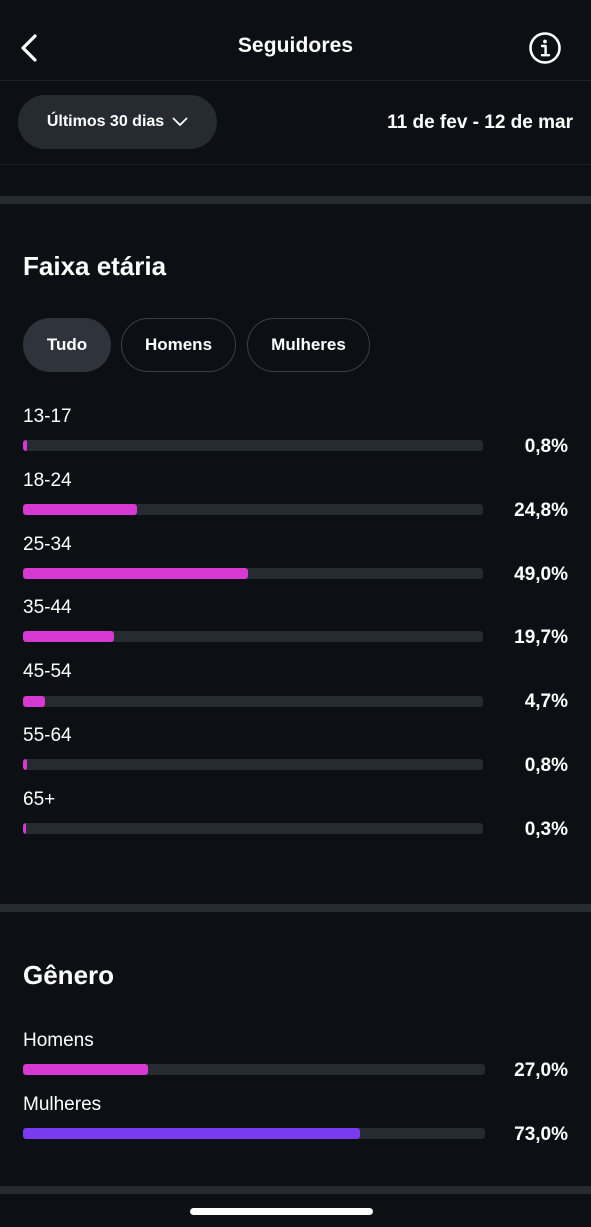  I want to click on age-row-percent: 24,8%, so click(541, 510).